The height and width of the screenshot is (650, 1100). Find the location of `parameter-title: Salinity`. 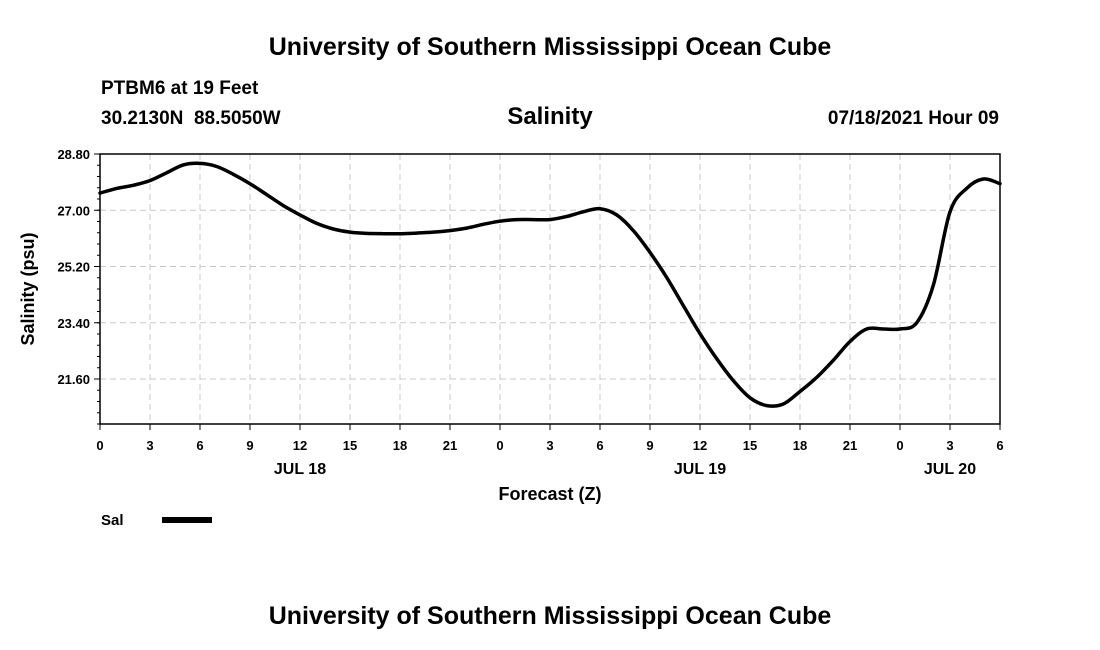

parameter-title: Salinity is located at coordinates (550, 116).